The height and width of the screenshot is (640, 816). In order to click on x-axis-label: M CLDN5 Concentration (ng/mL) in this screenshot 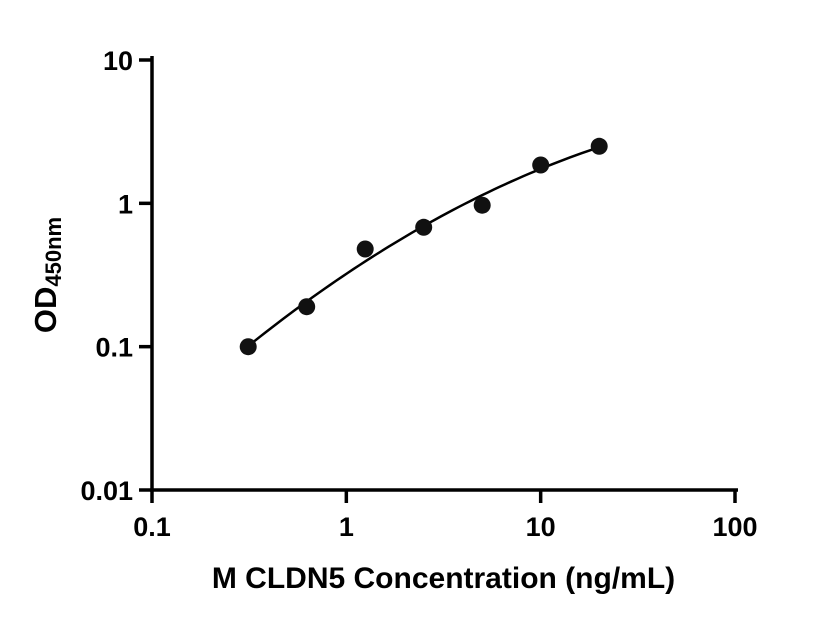, I will do `click(443, 578)`.